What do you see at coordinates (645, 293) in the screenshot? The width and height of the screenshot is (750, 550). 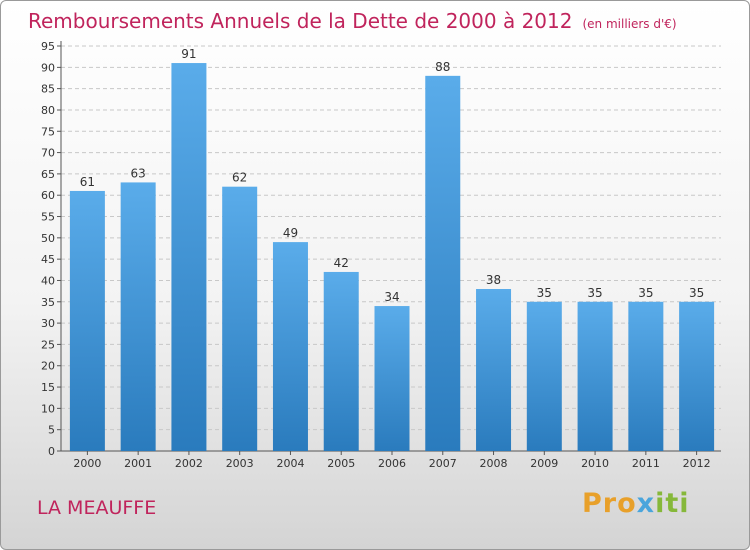 I see `data-label-2011: 35` at bounding box center [645, 293].